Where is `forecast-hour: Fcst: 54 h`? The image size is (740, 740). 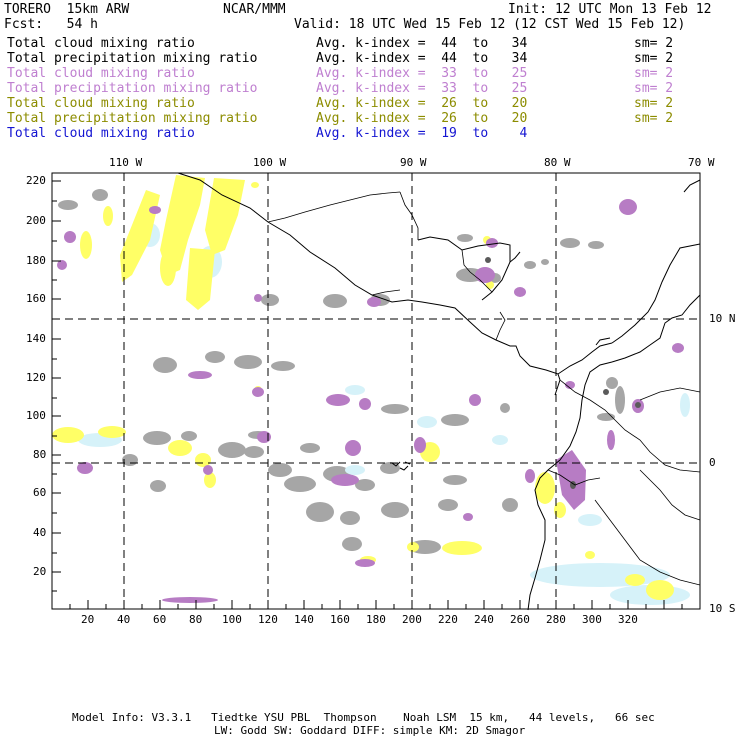
forecast-hour: Fcst: 54 h is located at coordinates (51, 24).